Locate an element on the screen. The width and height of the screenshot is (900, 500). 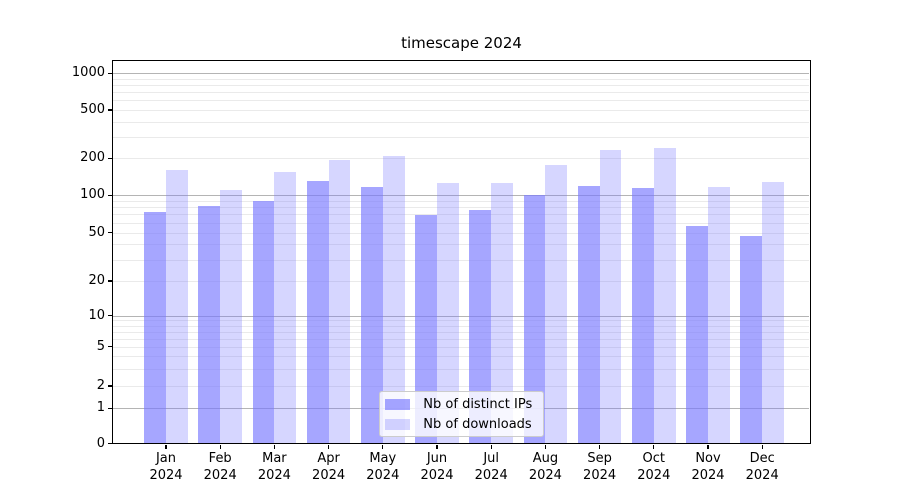
legend-item-distinct-ips: Nb of distinct IPs is located at coordinates (461, 405).